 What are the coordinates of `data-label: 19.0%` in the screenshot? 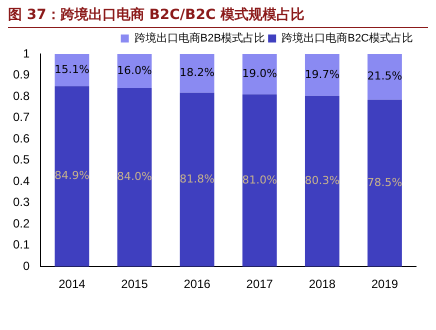 It's located at (260, 73).